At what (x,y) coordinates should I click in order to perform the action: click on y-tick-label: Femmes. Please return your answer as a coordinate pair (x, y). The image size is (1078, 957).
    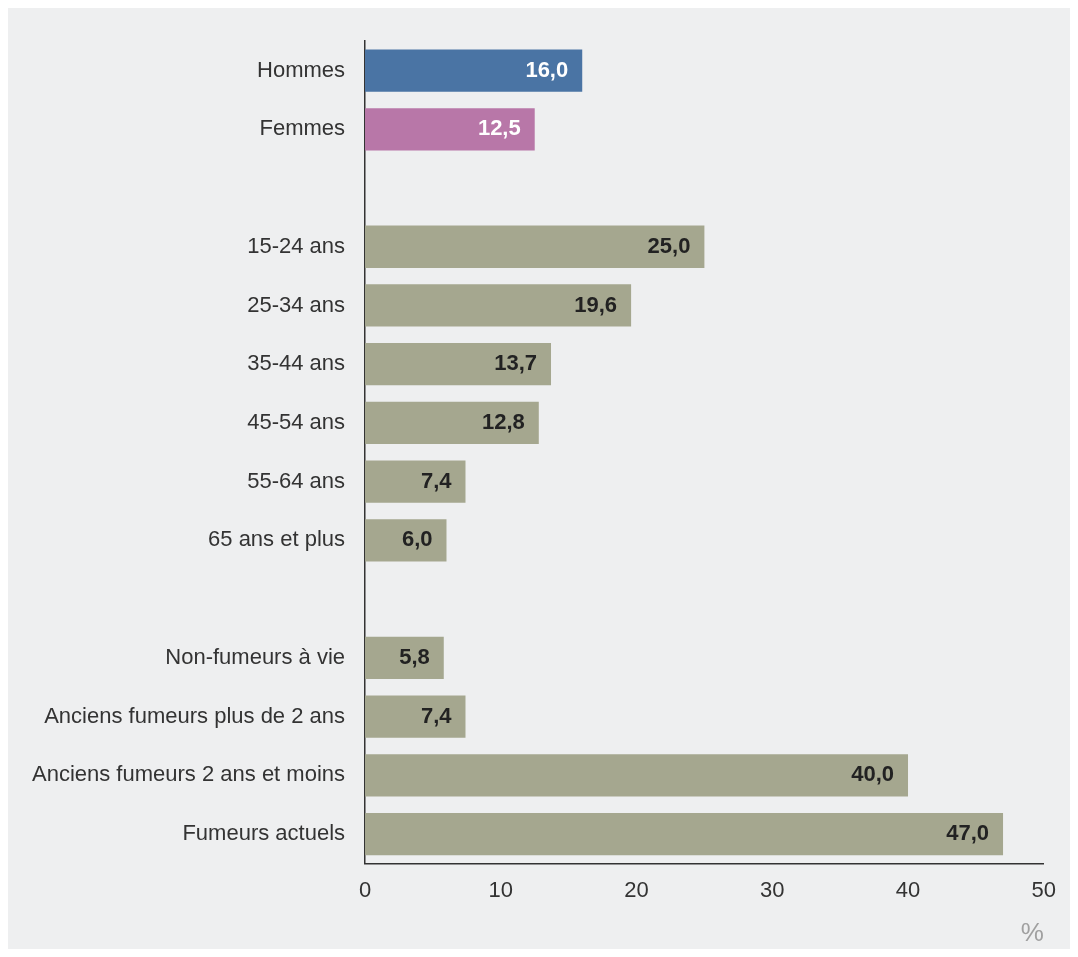
    Looking at the image, I should click on (302, 128).